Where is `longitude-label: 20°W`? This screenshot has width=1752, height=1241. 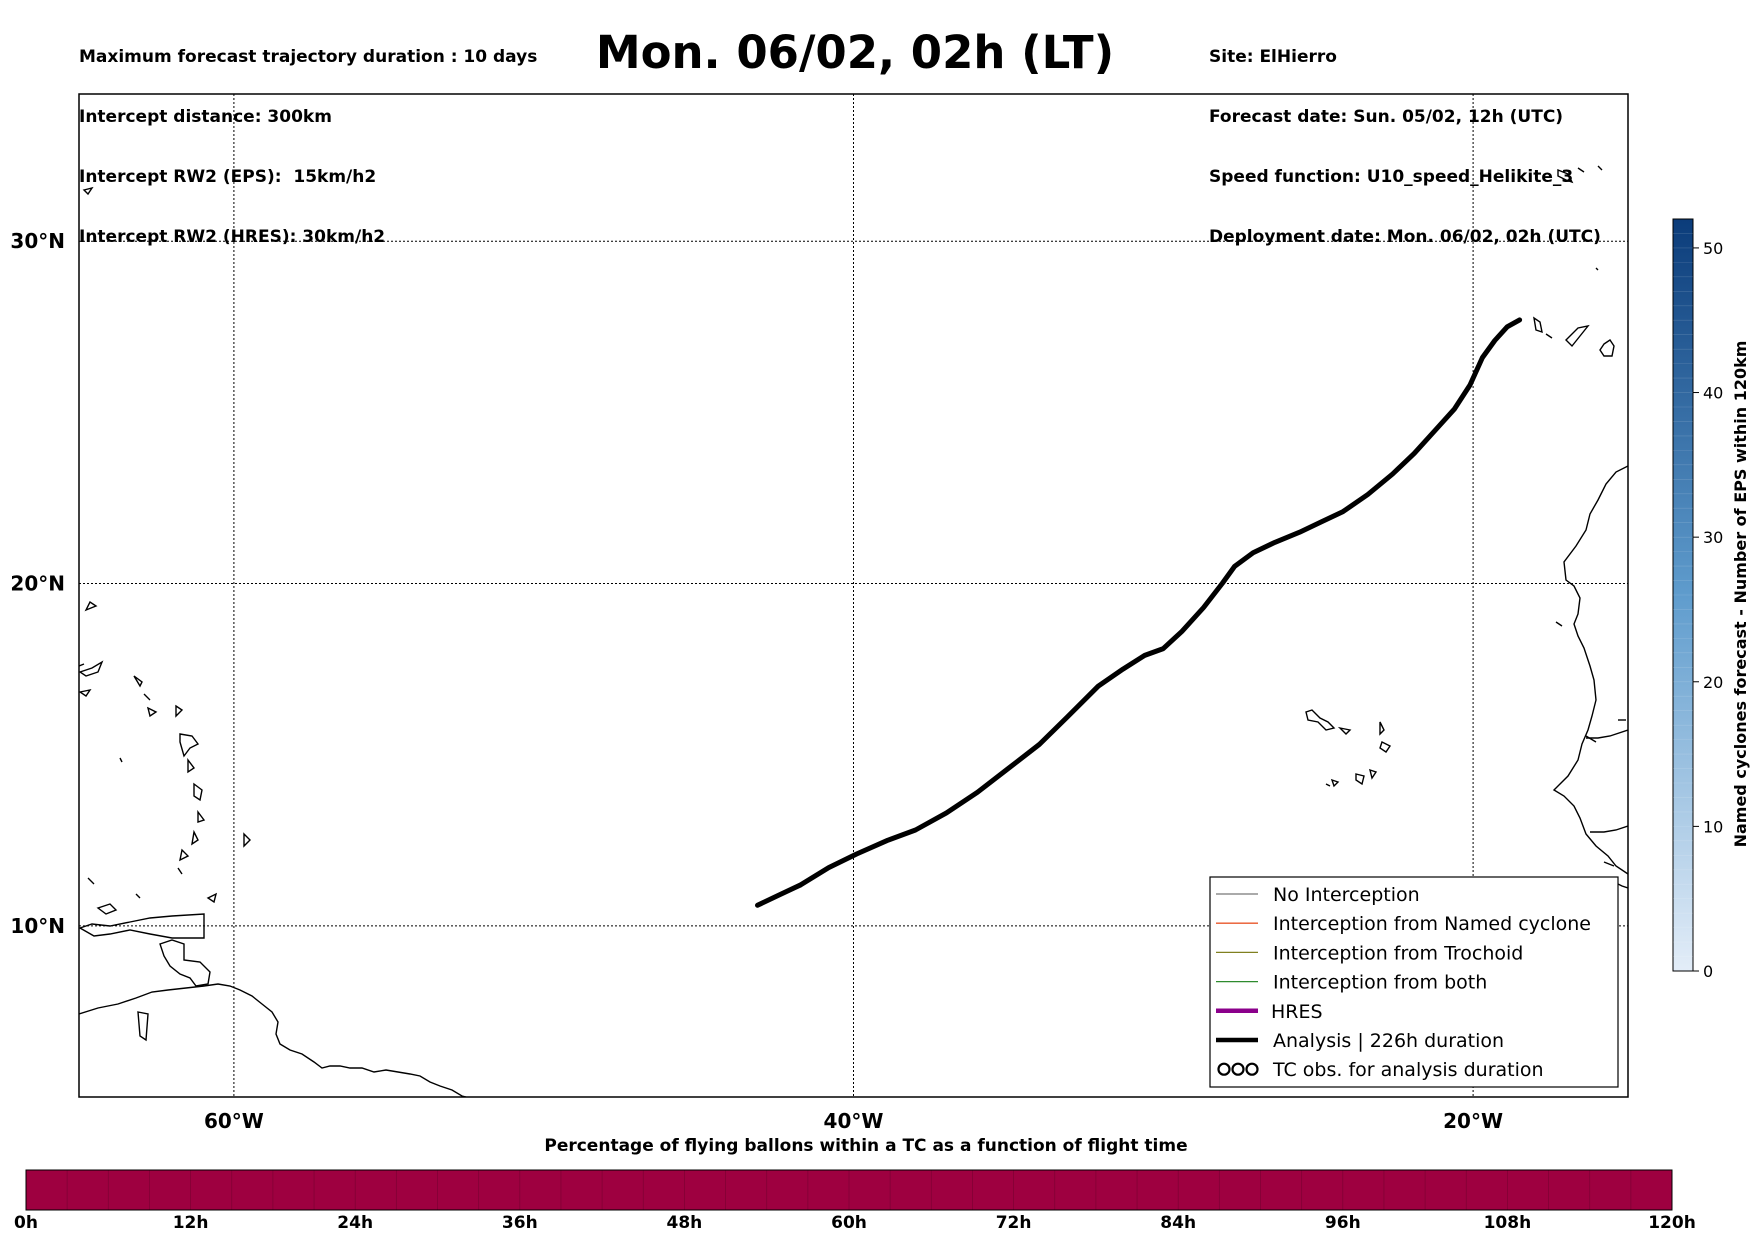
longitude-label: 20°W is located at coordinates (1473, 1121).